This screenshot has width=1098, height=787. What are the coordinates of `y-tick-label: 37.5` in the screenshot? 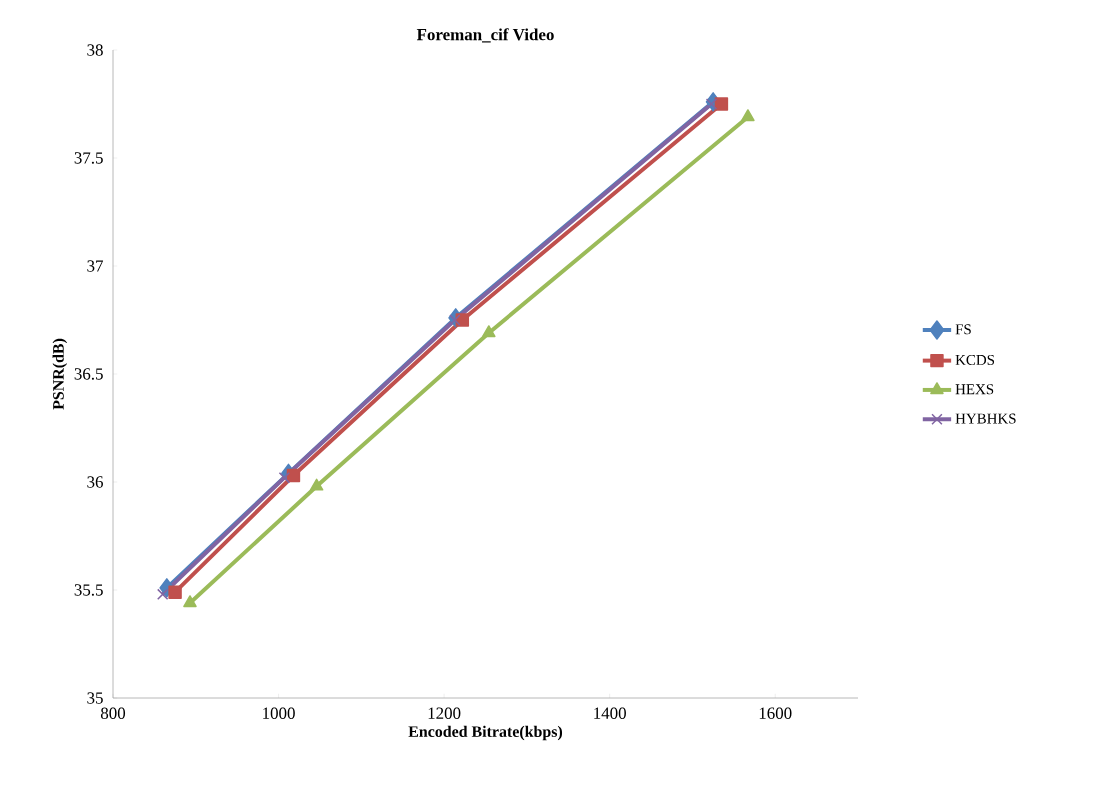 It's located at (88, 158).